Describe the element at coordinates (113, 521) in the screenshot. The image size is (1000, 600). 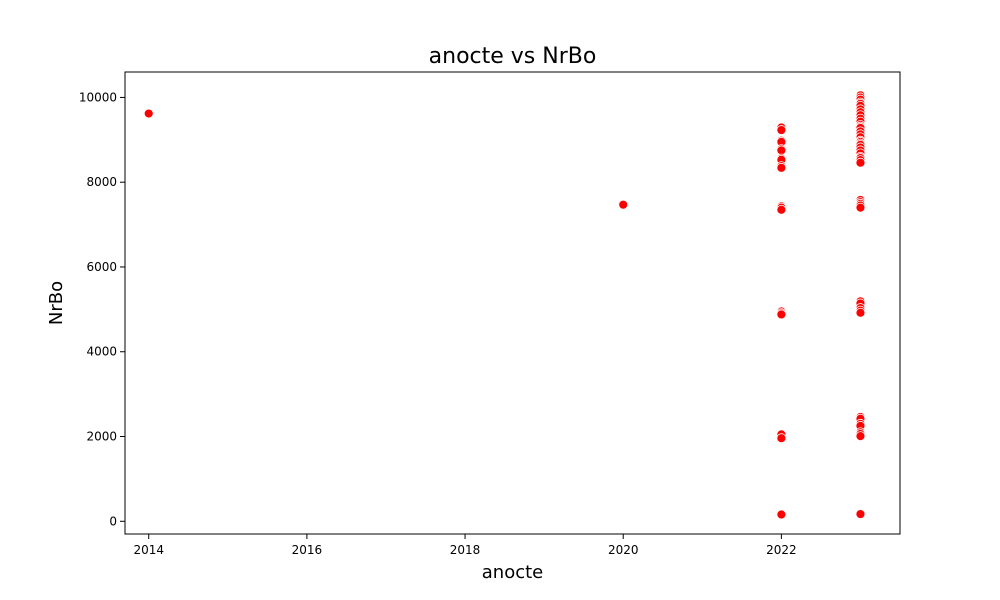
I see `y-tick-label: 0` at that location.